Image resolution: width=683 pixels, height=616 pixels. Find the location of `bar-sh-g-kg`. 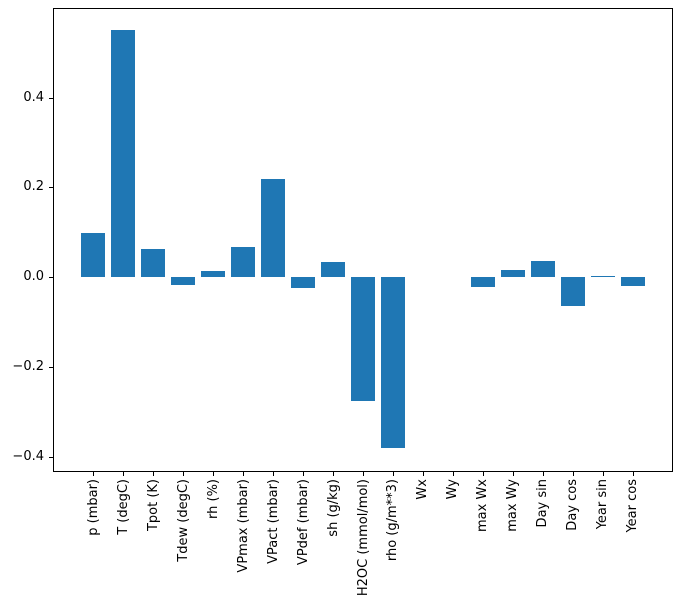

bar-sh-g-kg is located at coordinates (333, 270).